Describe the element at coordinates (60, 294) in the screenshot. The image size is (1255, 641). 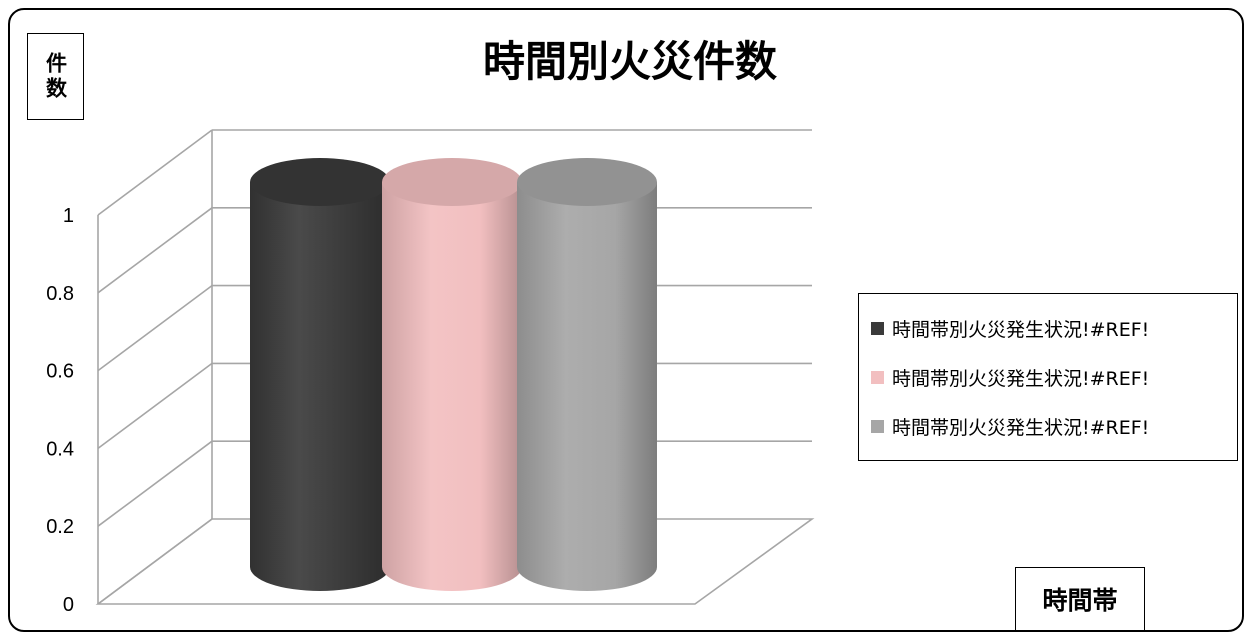
I see `y-tick-label: 0.8` at that location.